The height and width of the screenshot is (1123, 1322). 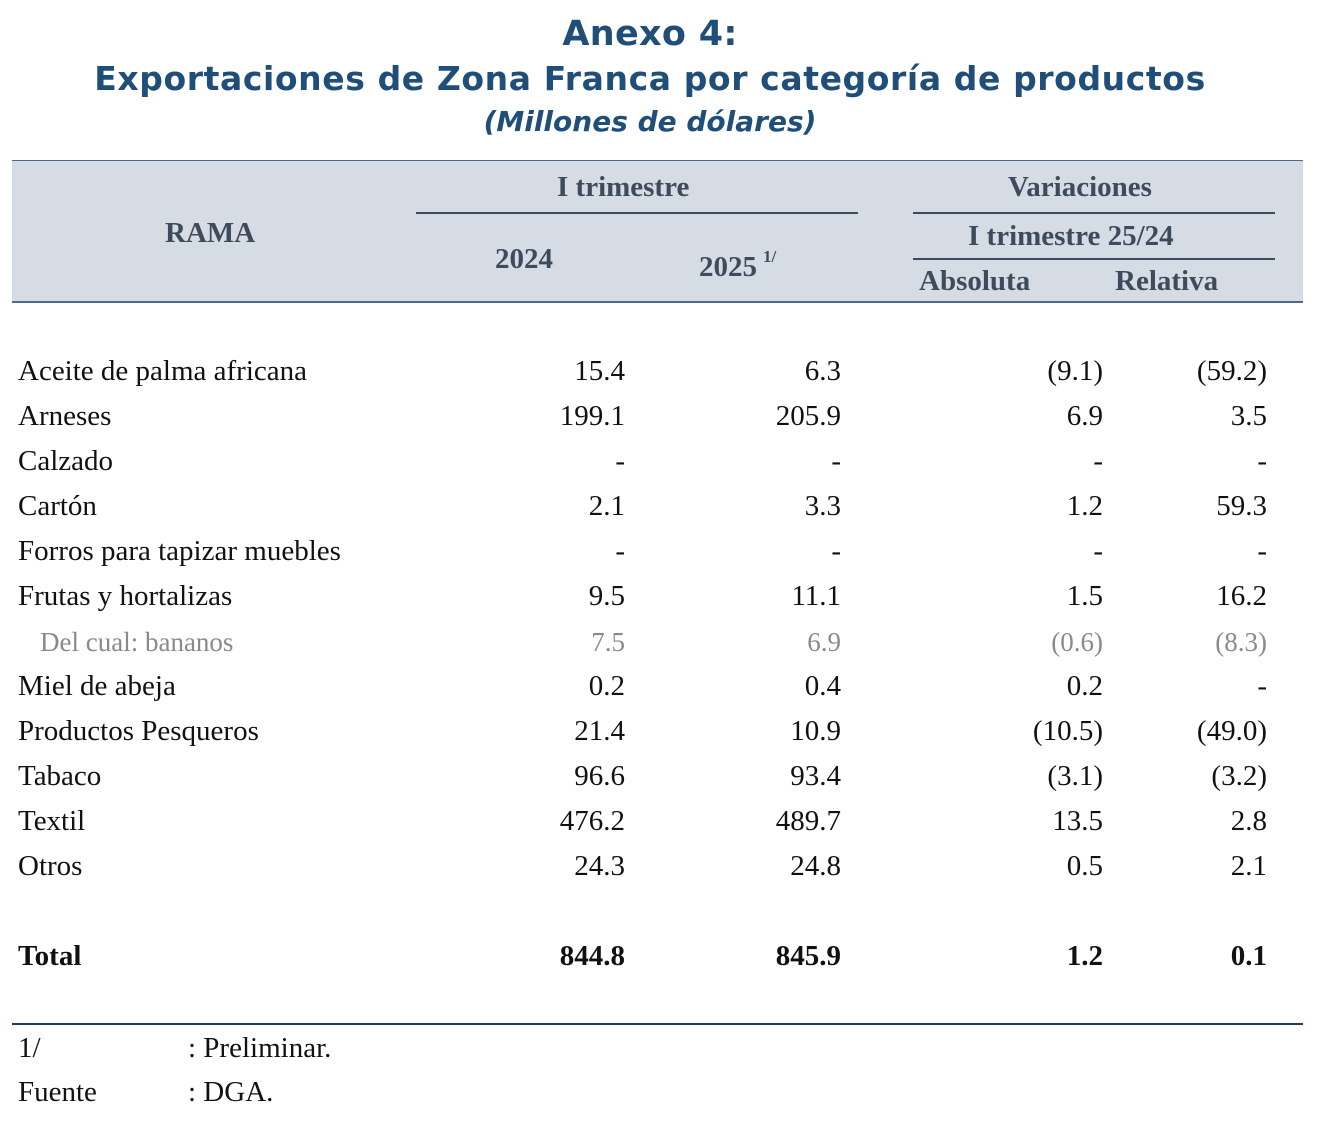 I want to click on cell-abs: 0.2, so click(x=1084, y=686).